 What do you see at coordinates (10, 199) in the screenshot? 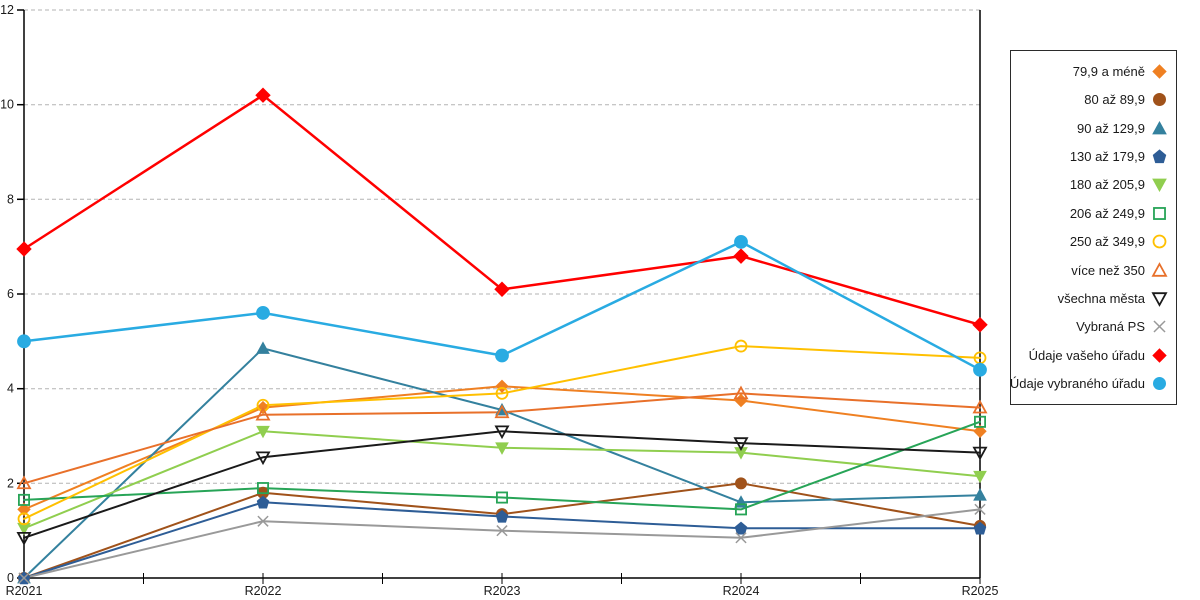
I see `y-tick-label: 8` at bounding box center [10, 199].